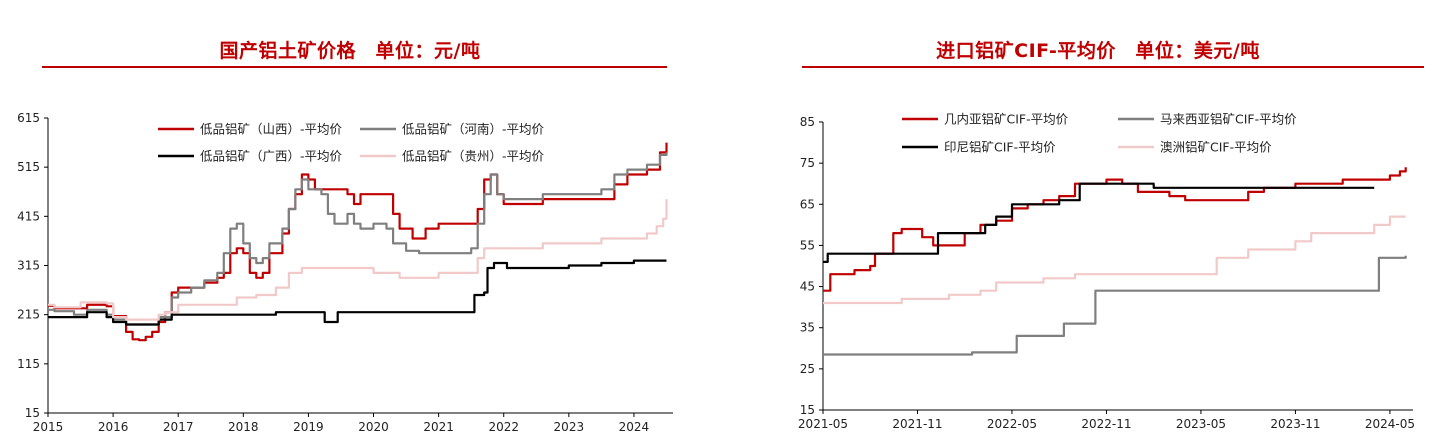  Describe the element at coordinates (634, 427) in the screenshot. I see `x-tick-label: 2024` at that location.